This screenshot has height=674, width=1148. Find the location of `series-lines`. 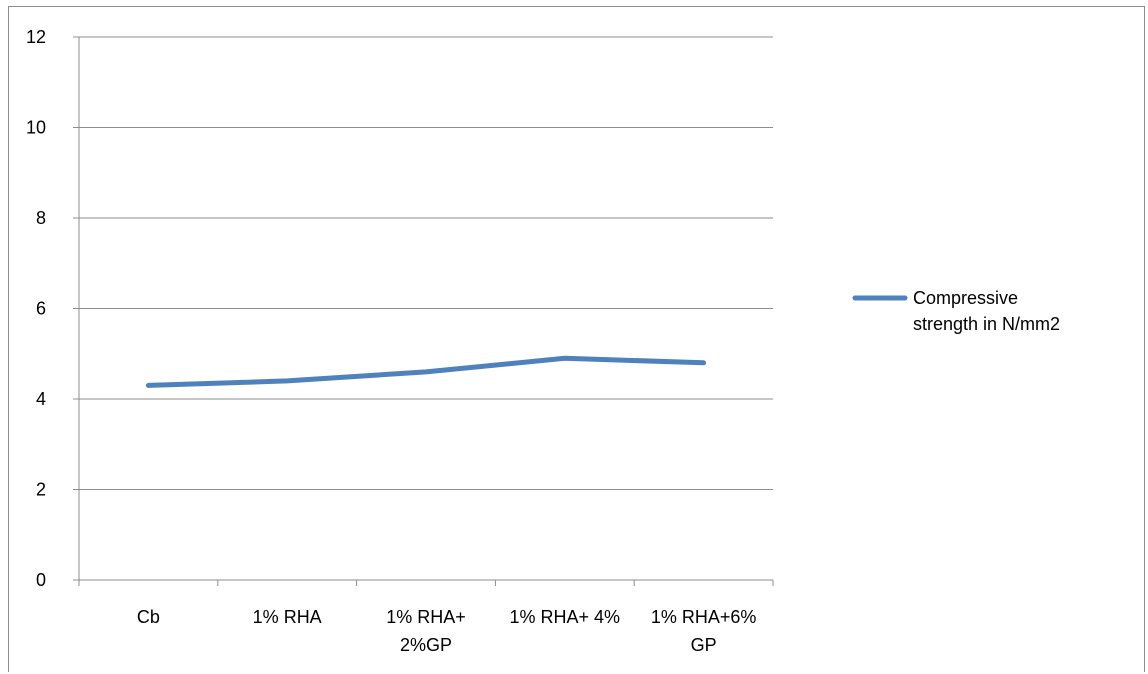

series-lines is located at coordinates (426, 371).